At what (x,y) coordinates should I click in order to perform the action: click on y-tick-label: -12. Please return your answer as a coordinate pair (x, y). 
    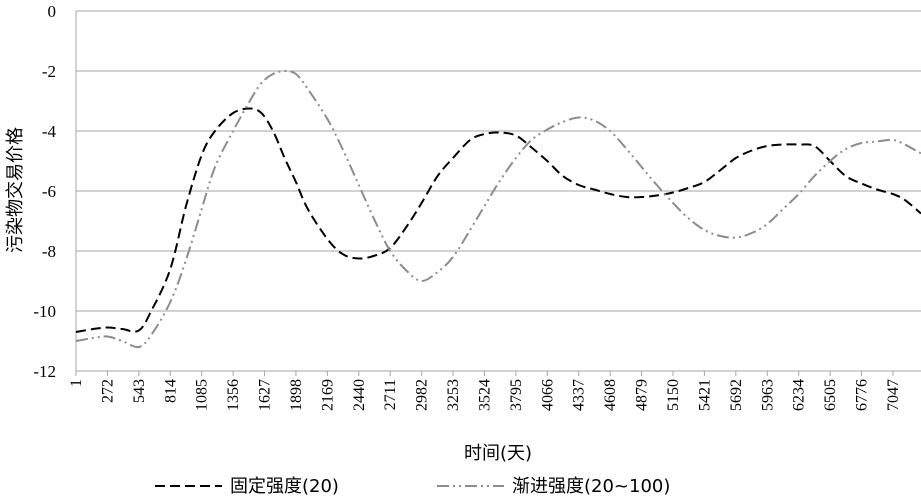
    Looking at the image, I should click on (44, 371).